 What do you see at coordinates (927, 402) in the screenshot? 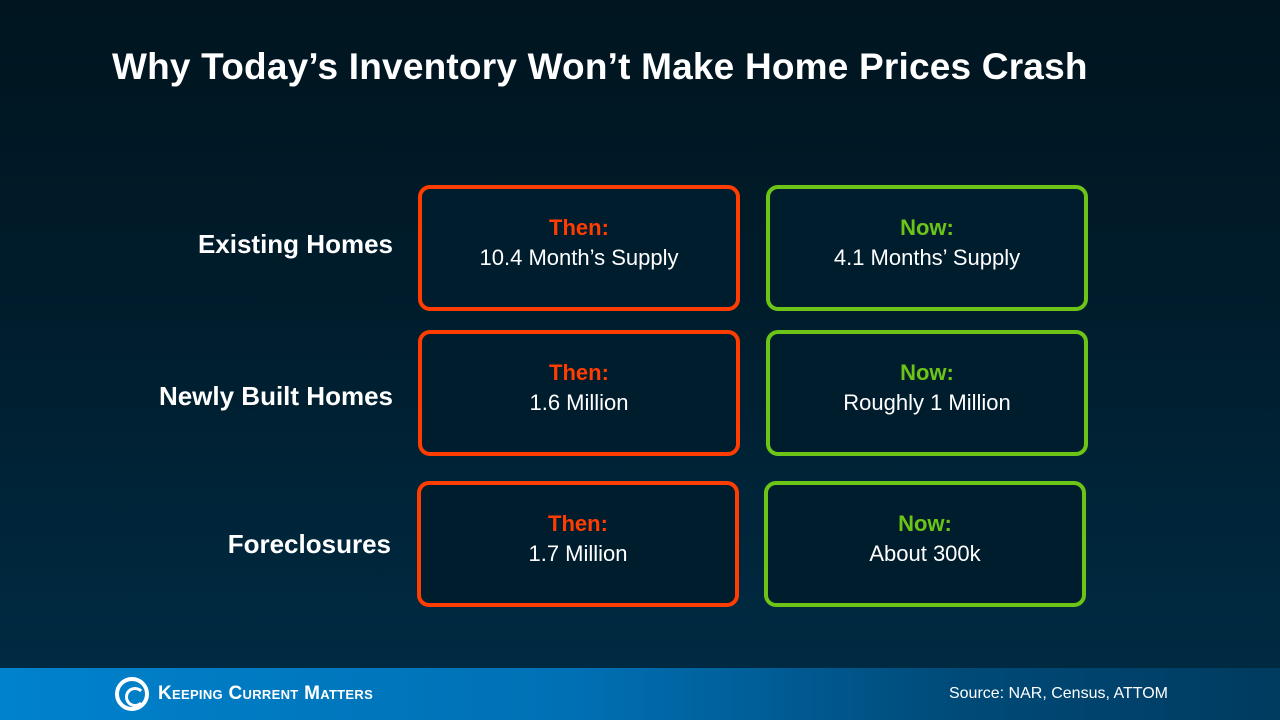
I see `now-value: Roughly 1 Million` at bounding box center [927, 402].